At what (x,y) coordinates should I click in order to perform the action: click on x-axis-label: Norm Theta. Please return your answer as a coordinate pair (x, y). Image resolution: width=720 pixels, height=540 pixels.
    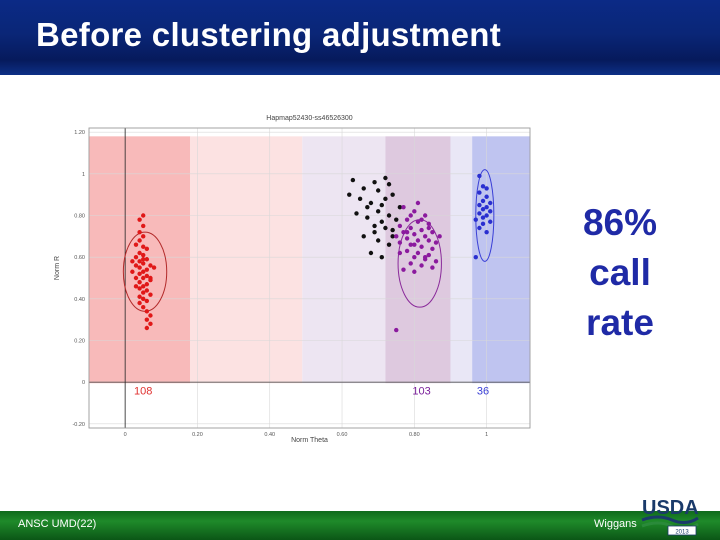
    Looking at the image, I should click on (309, 440).